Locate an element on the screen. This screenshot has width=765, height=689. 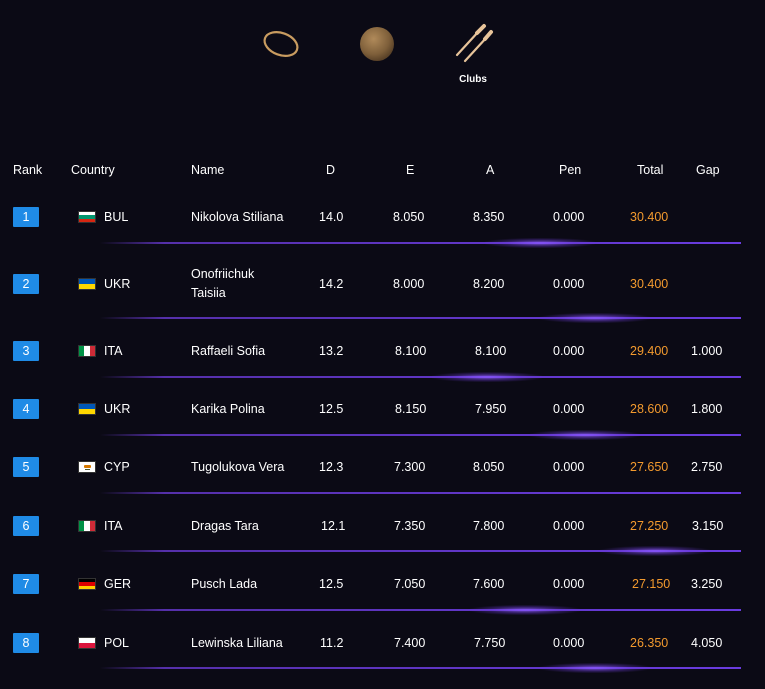
country-code: BUL is located at coordinates (116, 217).